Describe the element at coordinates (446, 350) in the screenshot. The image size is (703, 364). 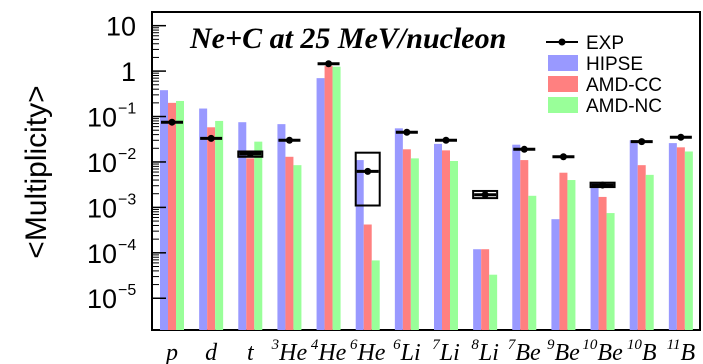
I see `x-tick-label-7: 7Li` at that location.